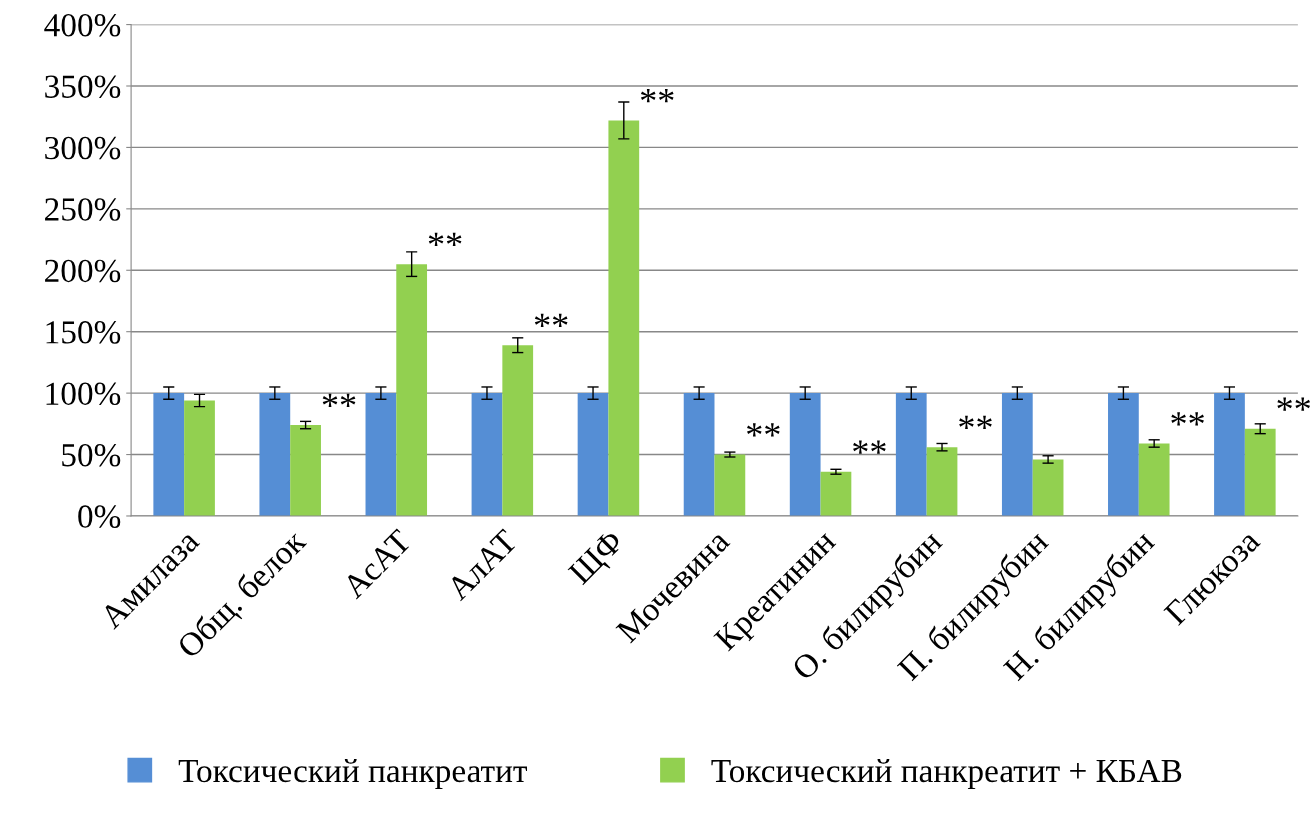 The width and height of the screenshot is (1311, 819). I want to click on y-tick-label: 50%, so click(91, 455).